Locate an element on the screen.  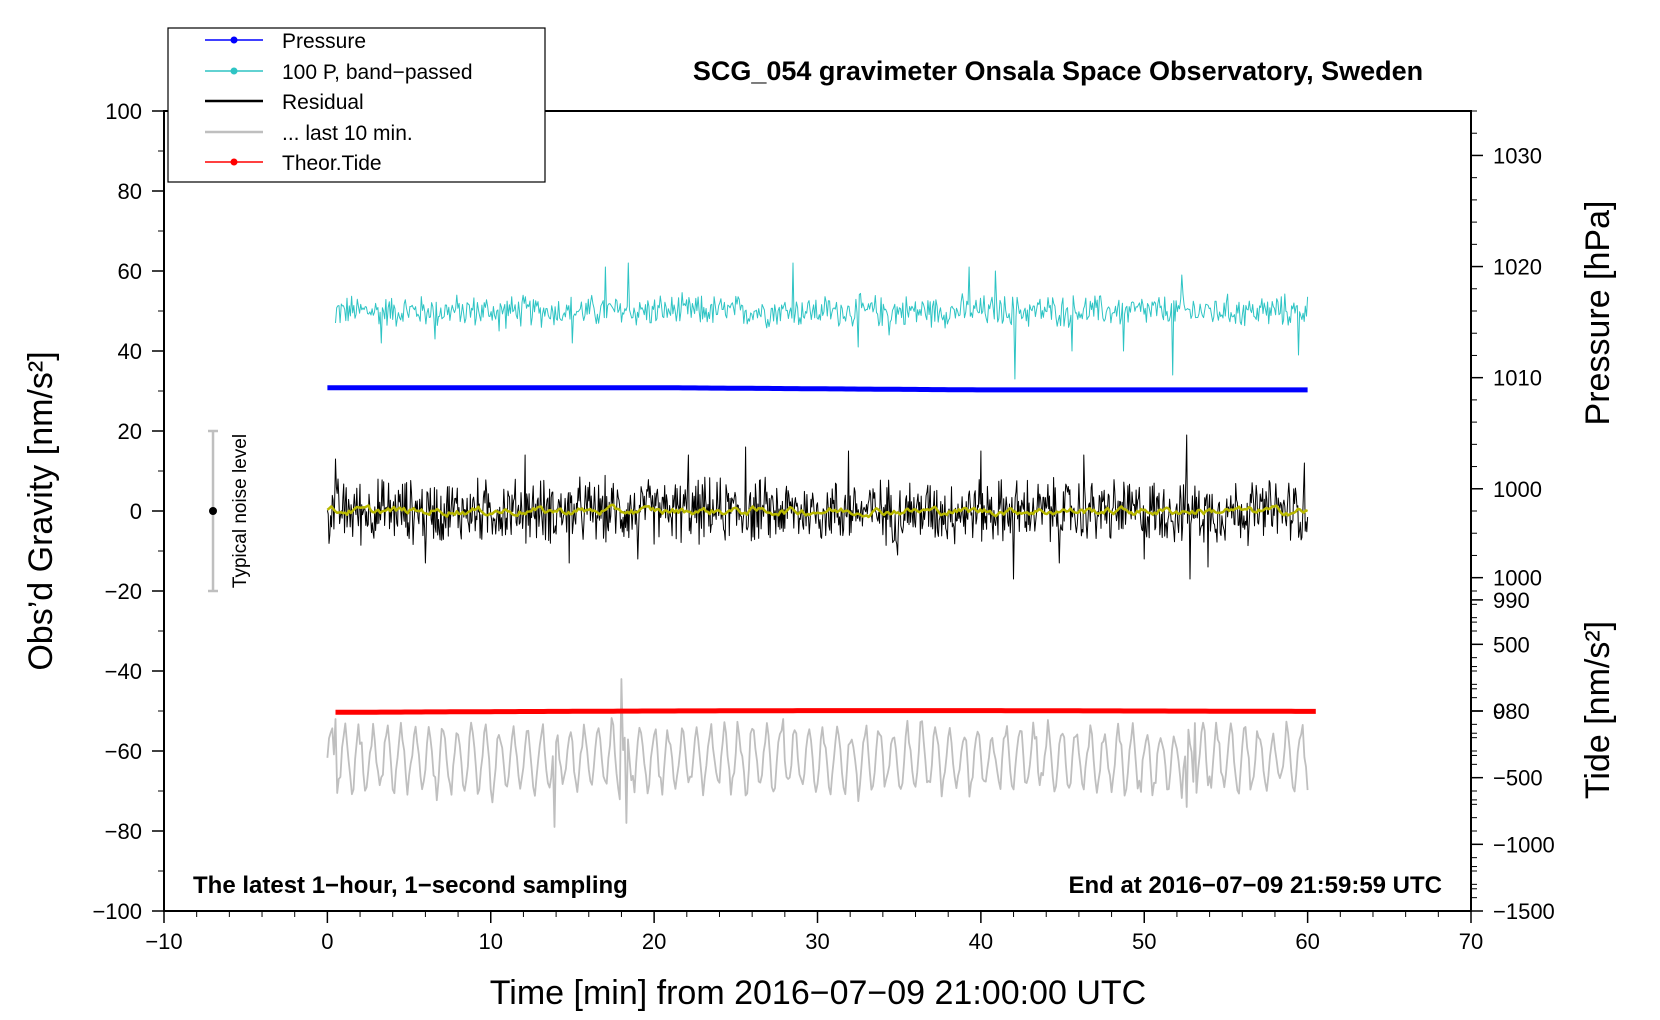
legend-label-last10: ... last 10 min. is located at coordinates (347, 133).